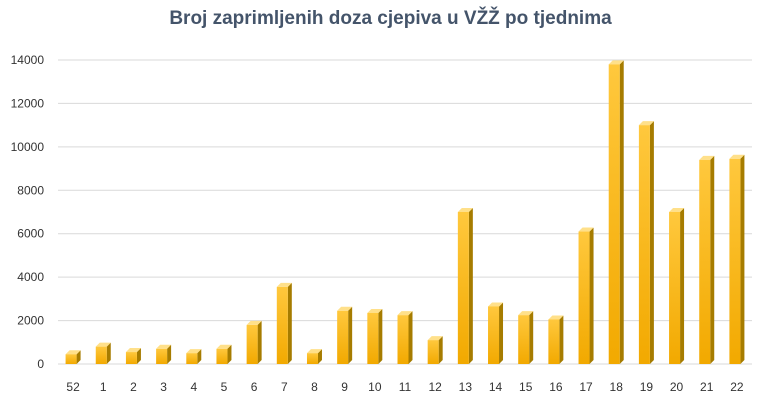 This screenshot has width=781, height=404. What do you see at coordinates (30, 321) in the screenshot?
I see `y-tick-label: 2000` at bounding box center [30, 321].